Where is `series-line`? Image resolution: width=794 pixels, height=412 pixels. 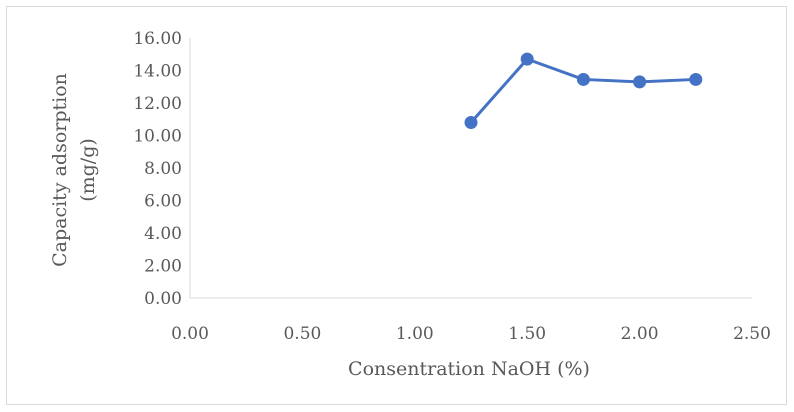 series-line is located at coordinates (582, 90).